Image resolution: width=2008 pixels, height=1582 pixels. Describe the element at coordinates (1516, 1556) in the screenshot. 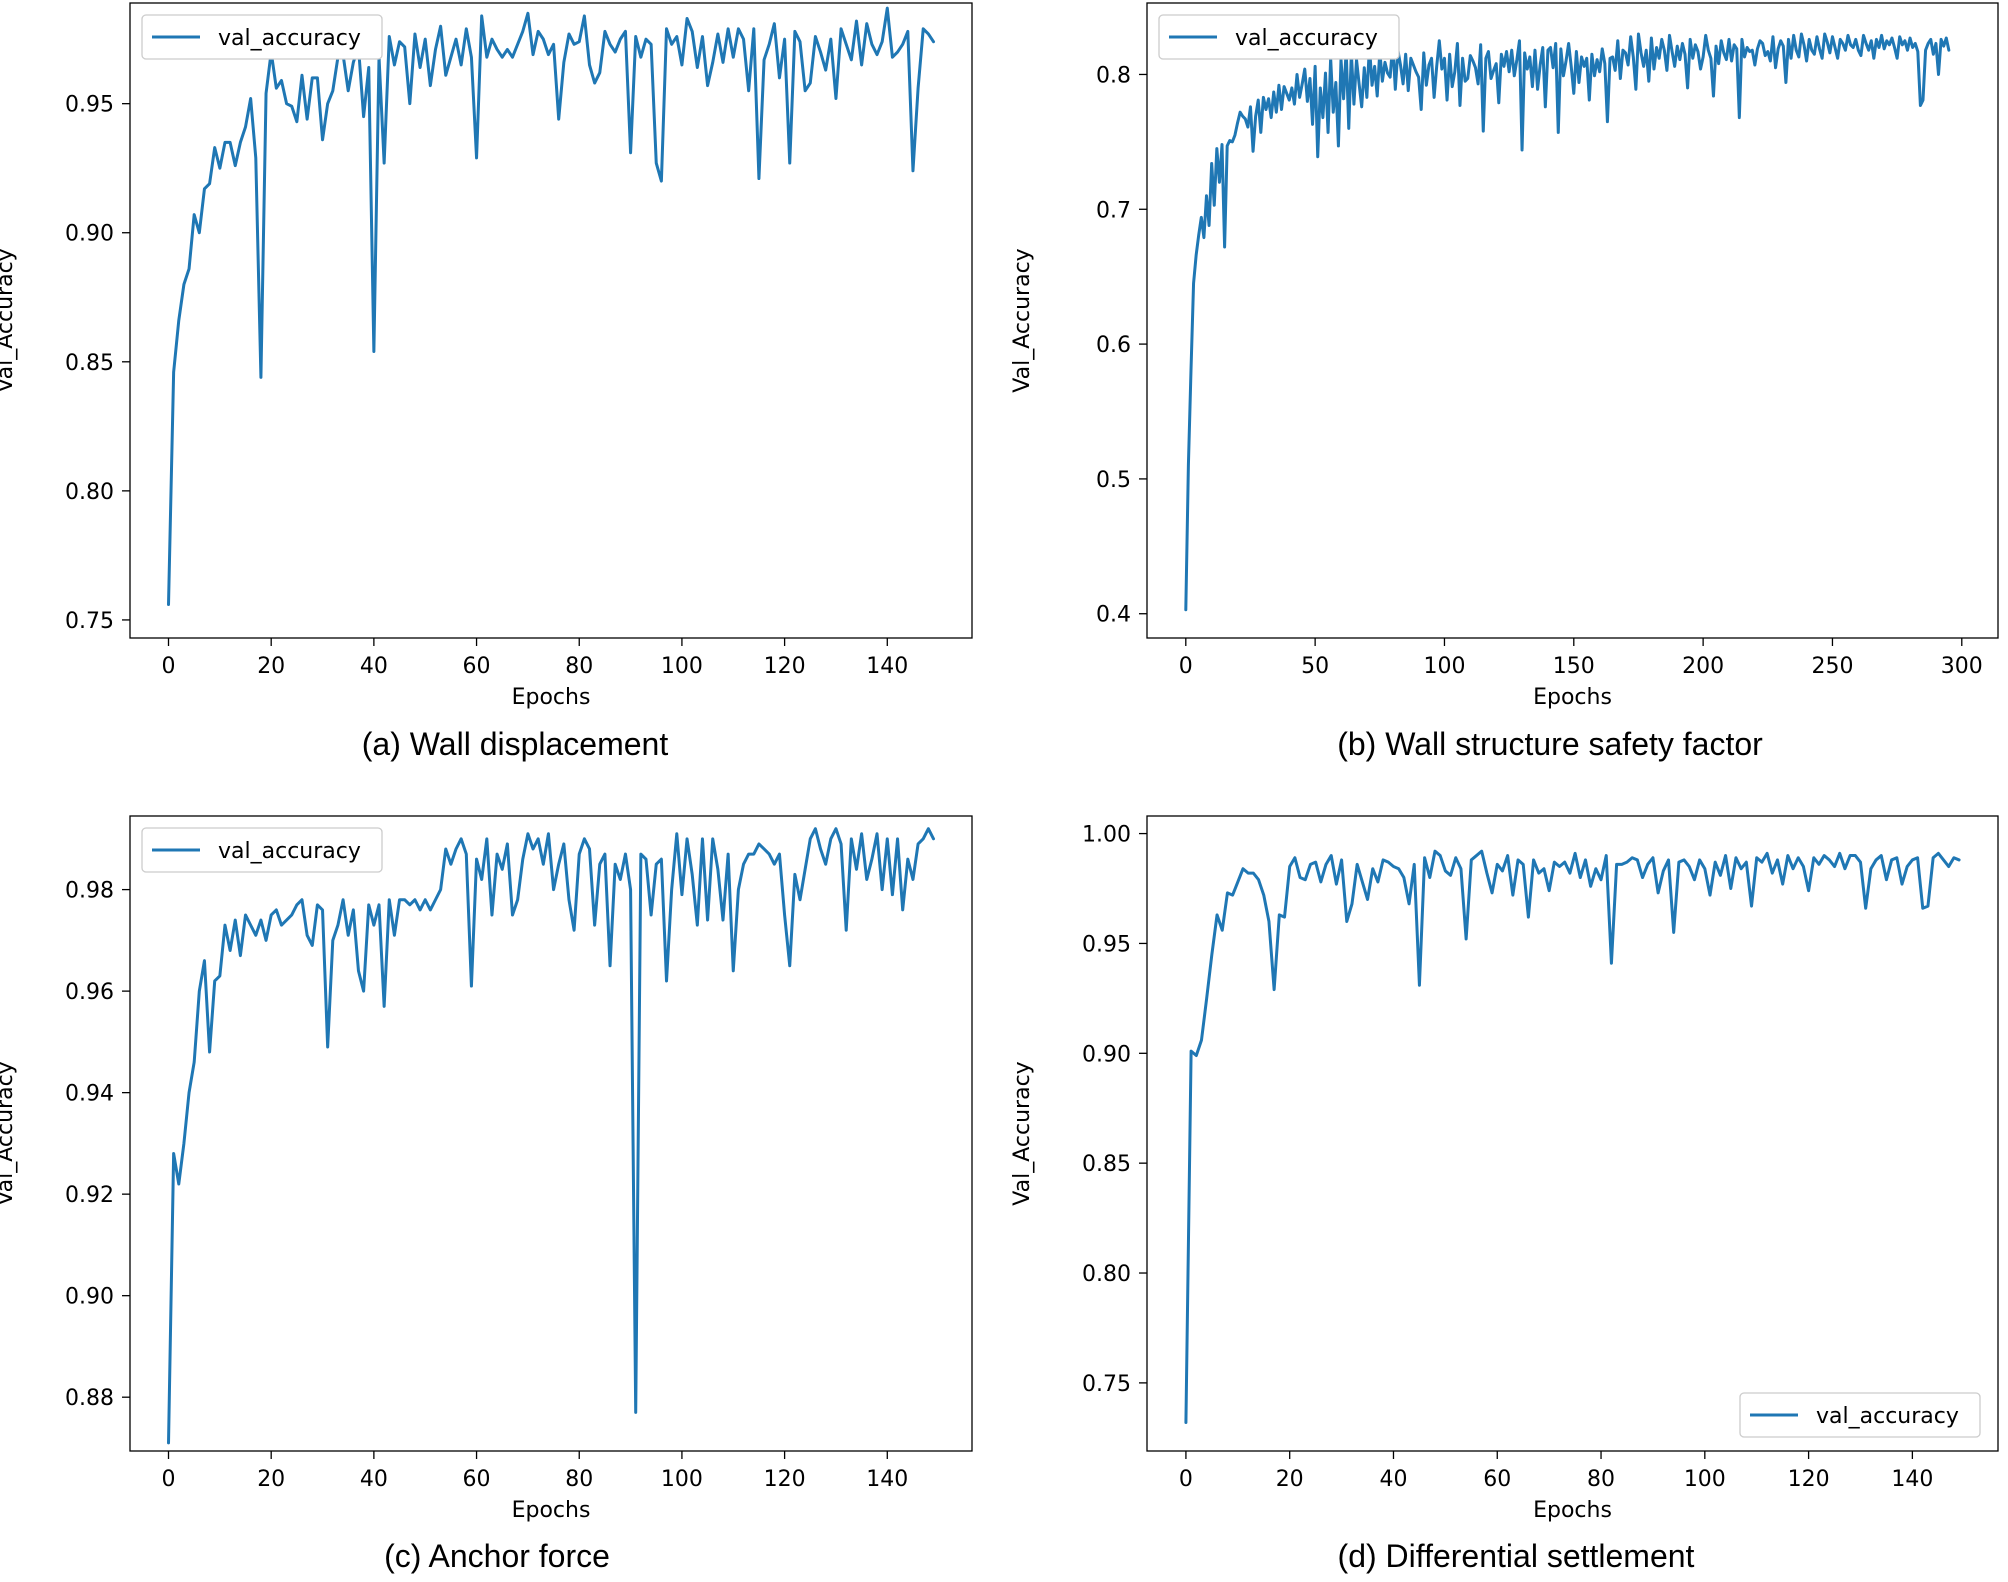

I see `panel-caption: (d) Differential settlement` at that location.